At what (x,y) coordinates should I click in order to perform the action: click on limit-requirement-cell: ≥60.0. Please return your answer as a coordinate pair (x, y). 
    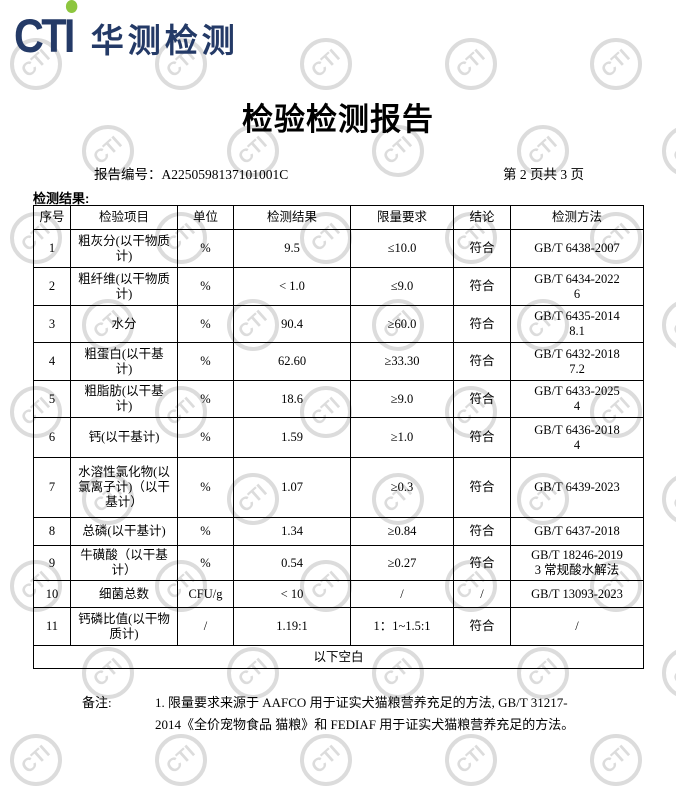
    Looking at the image, I should click on (402, 324).